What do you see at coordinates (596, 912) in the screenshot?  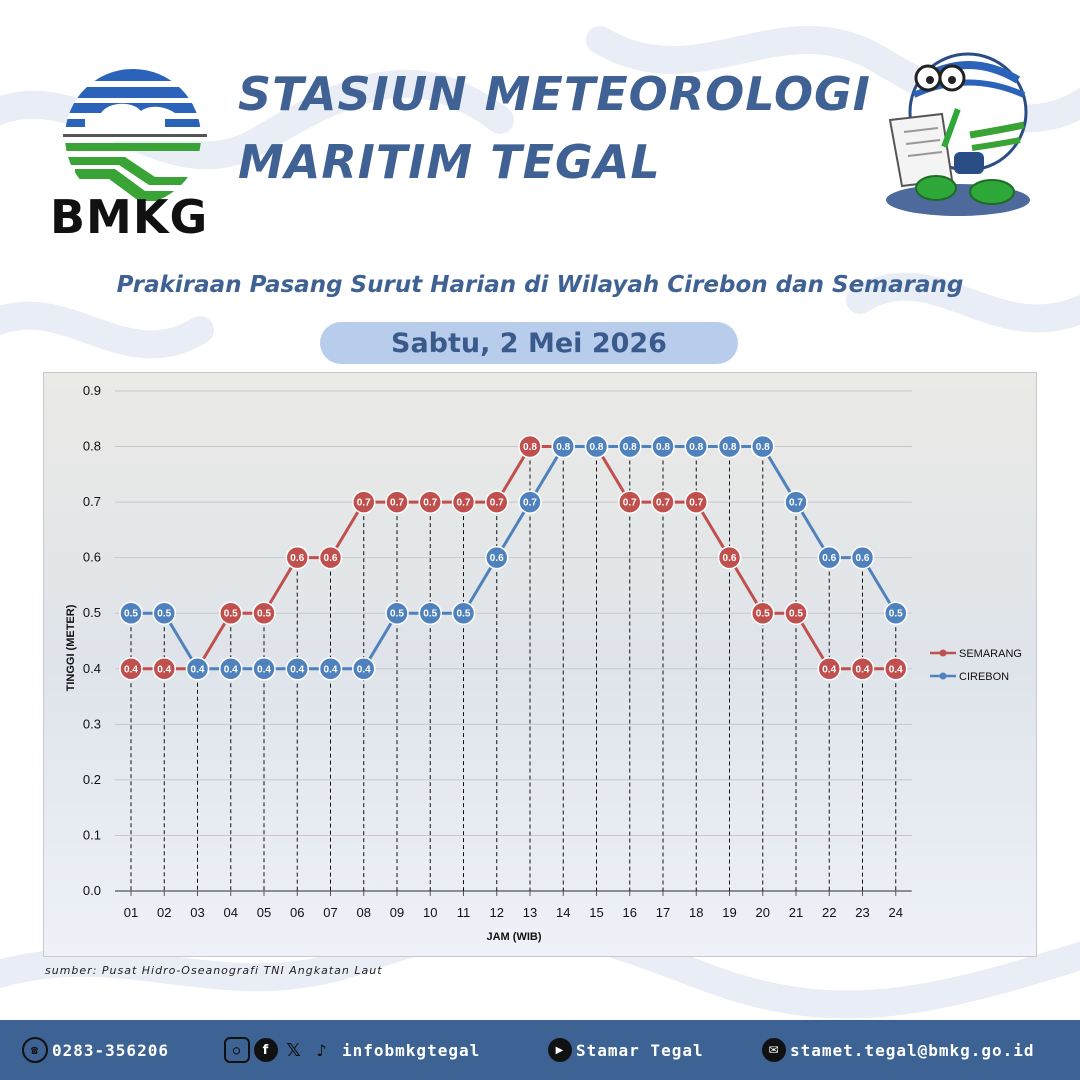 I see `x-tick-label: 15` at bounding box center [596, 912].